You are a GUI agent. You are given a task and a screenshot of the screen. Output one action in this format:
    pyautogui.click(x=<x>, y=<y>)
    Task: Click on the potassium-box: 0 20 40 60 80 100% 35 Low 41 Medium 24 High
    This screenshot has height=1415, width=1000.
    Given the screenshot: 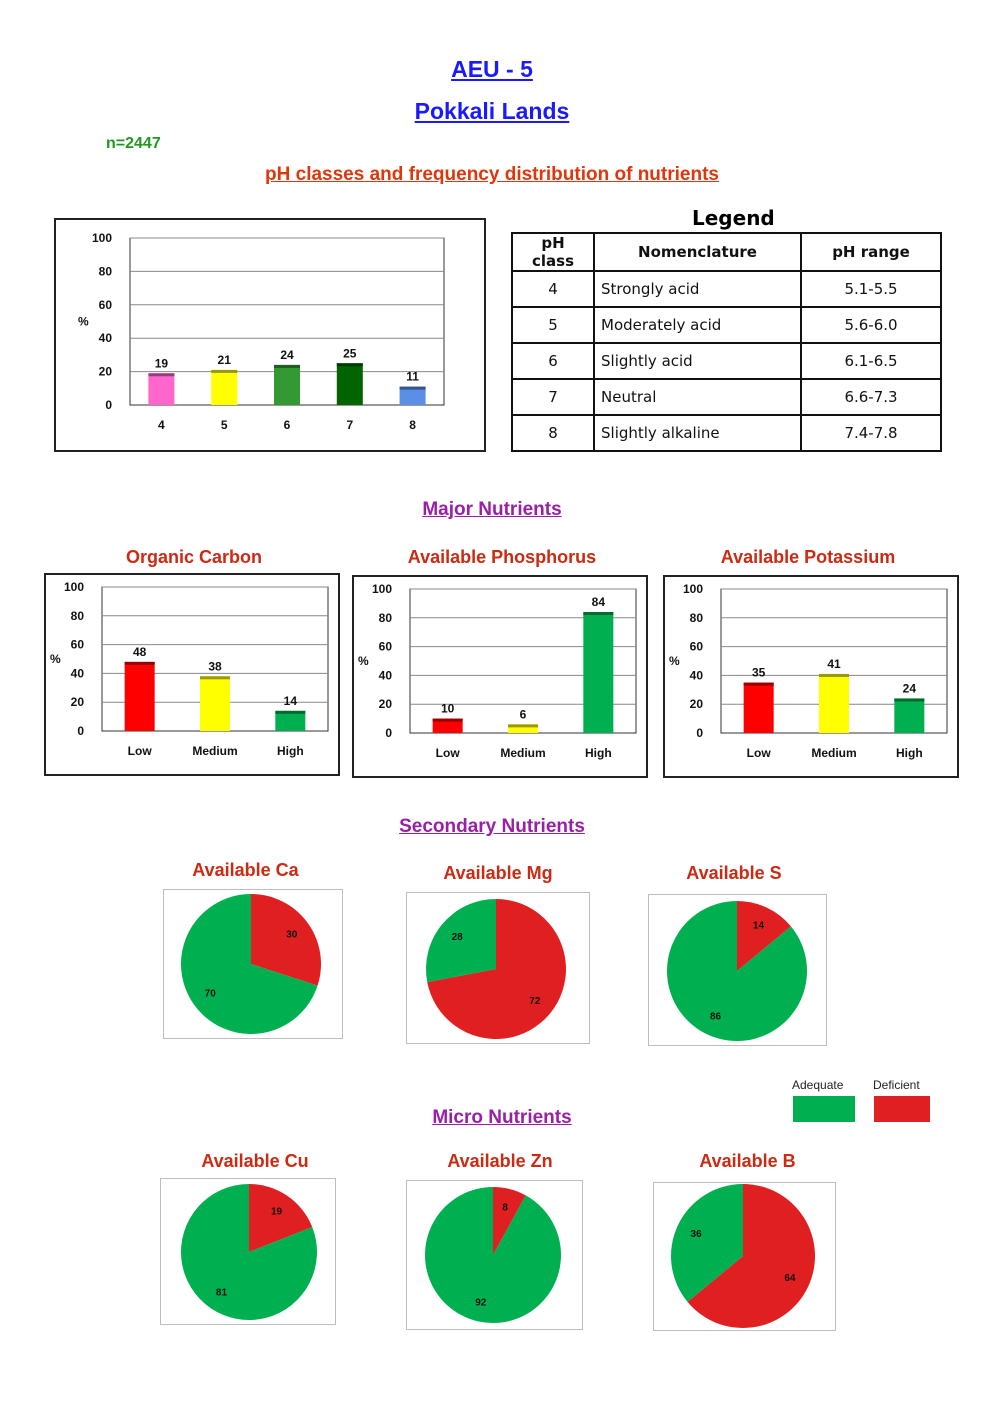 What is the action you would take?
    pyautogui.click(x=811, y=676)
    